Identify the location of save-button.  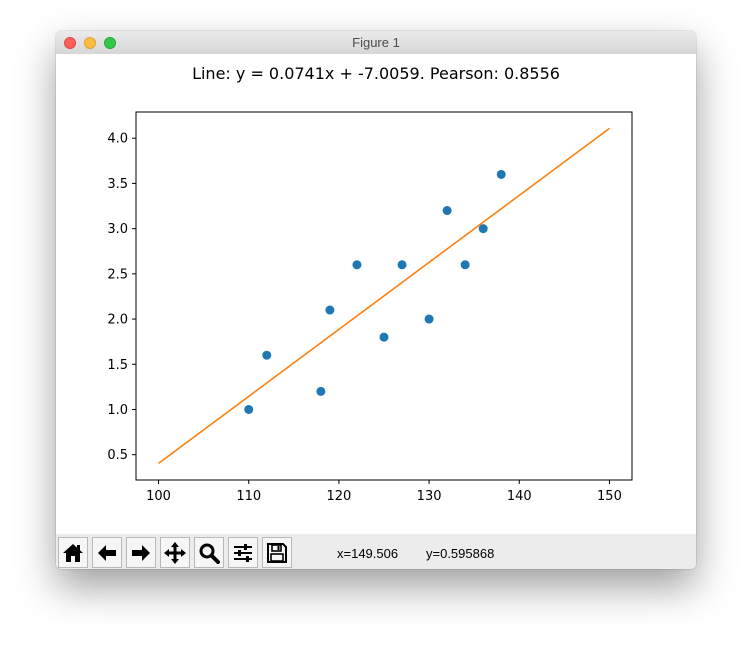
(277, 552).